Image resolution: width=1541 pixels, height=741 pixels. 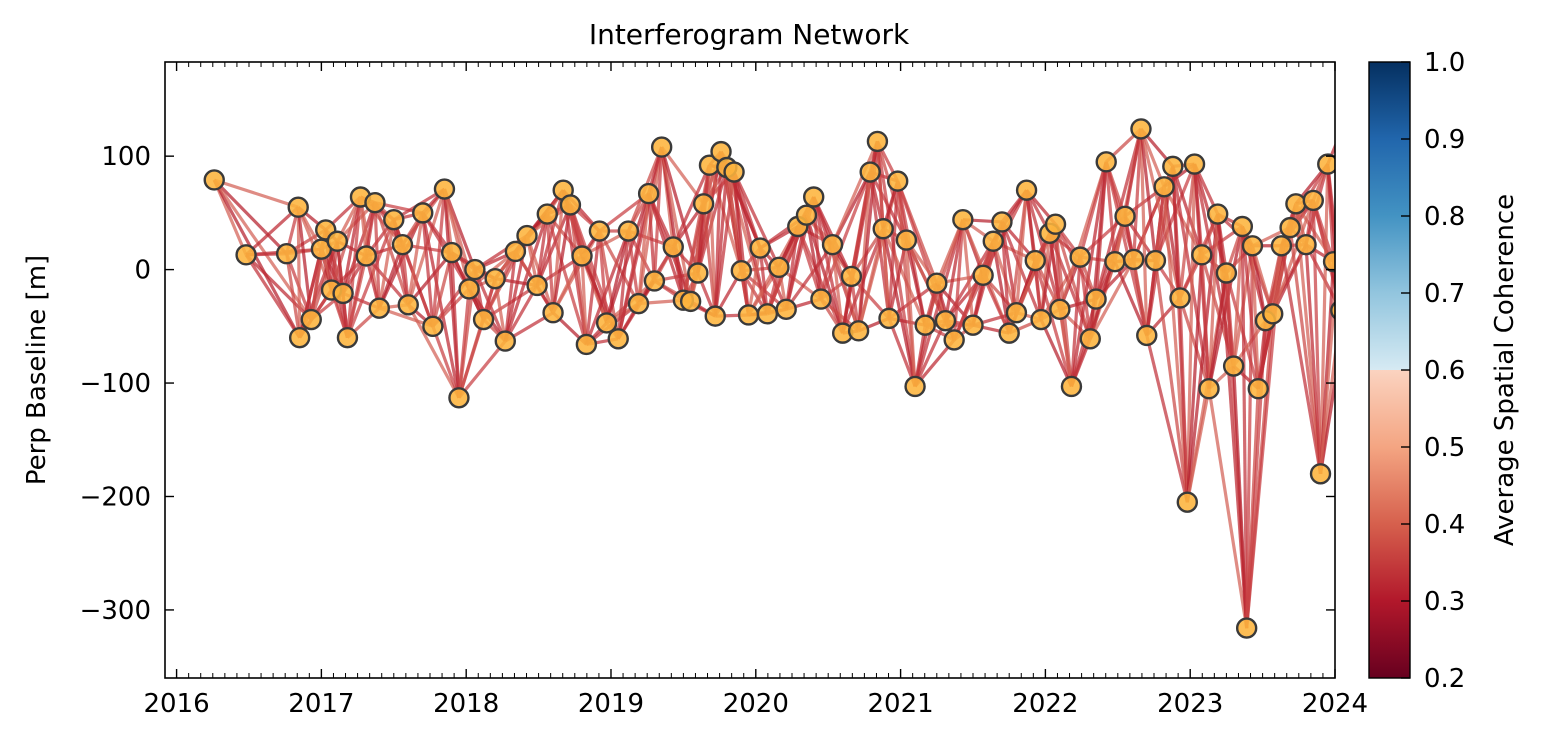 I want to click on x-tick-label: 2022, so click(x=1045, y=704).